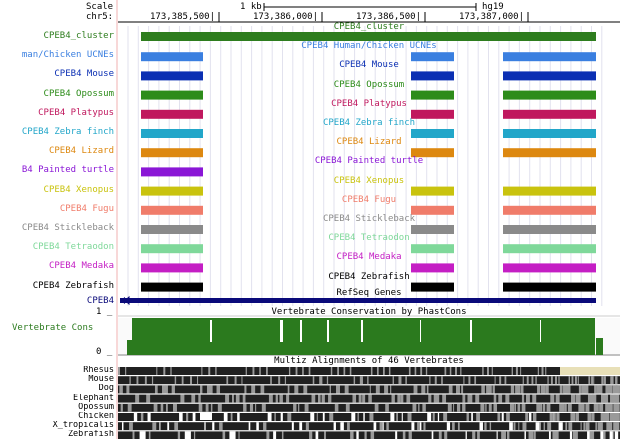 Image resolution: width=620 pixels, height=439 pixels. What do you see at coordinates (369, 123) in the screenshot?
I see `track-title: CPEB4 Zebra finch` at bounding box center [369, 123].